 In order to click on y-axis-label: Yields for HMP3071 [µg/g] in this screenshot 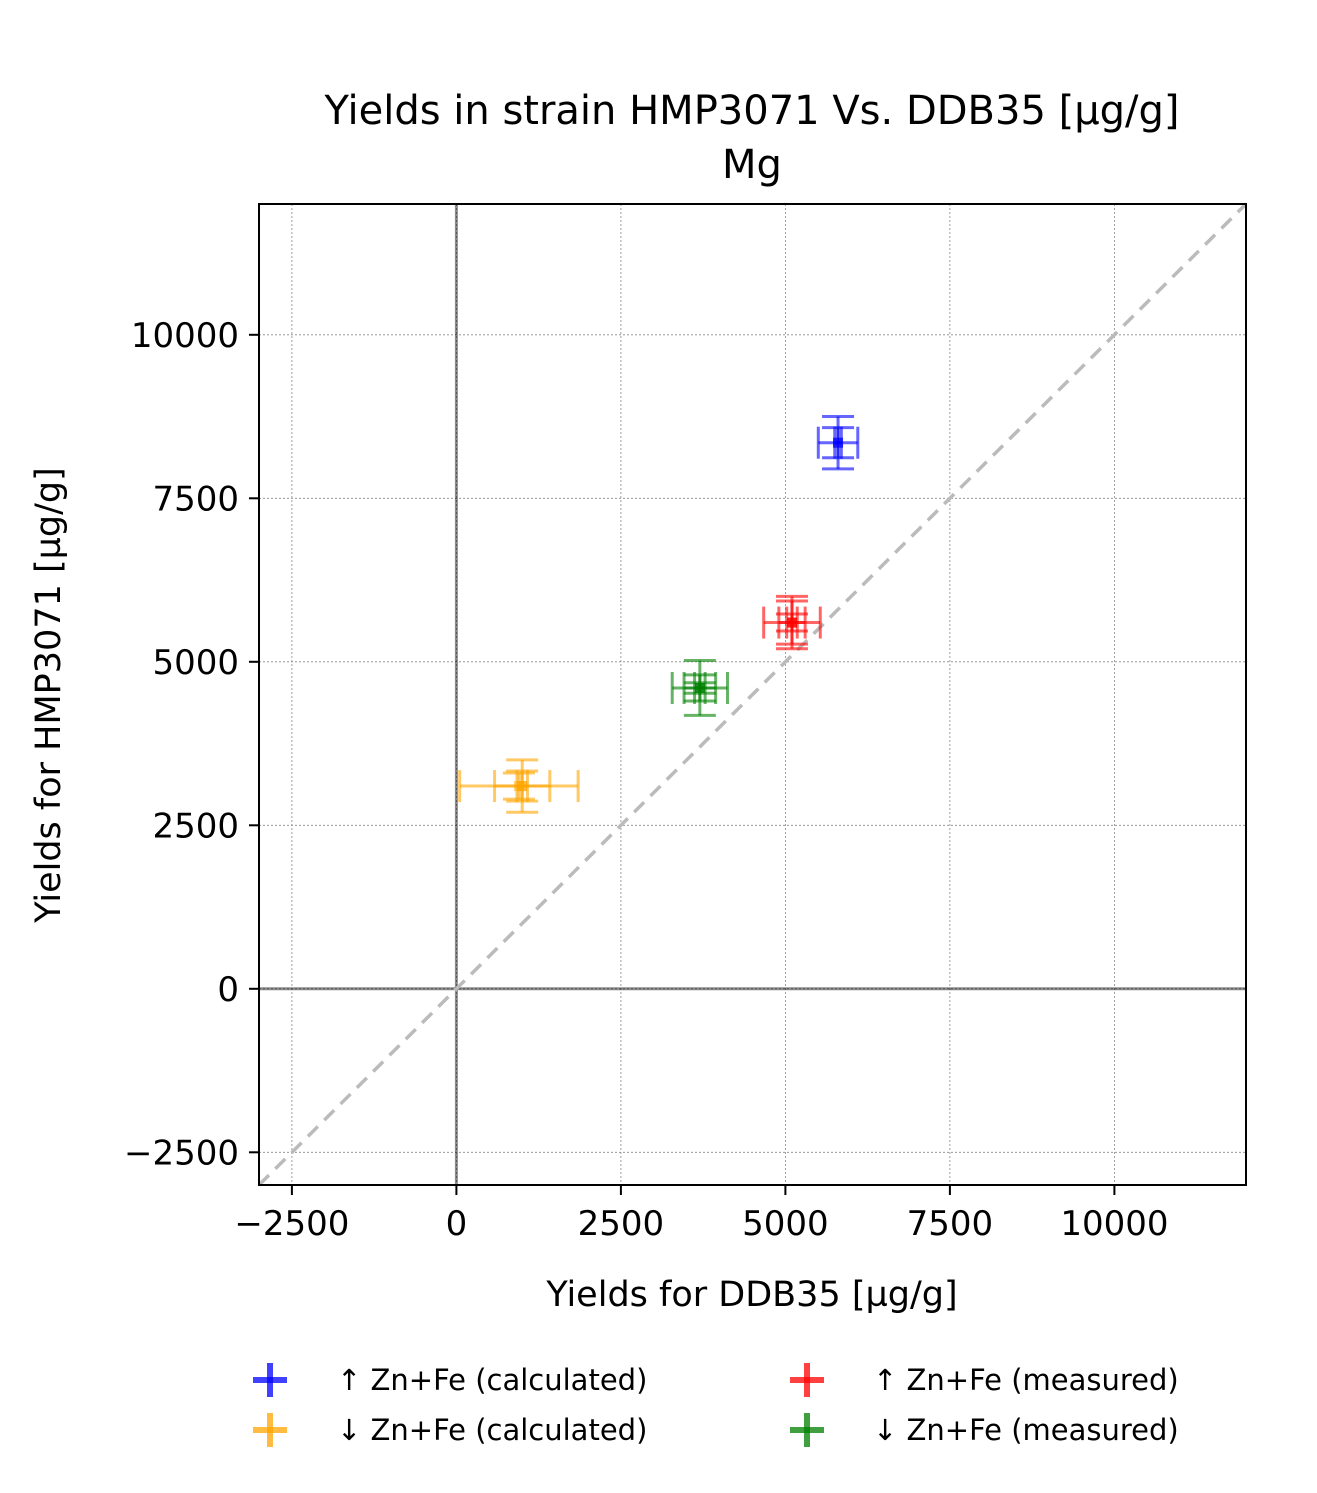, I will do `click(49, 695)`.